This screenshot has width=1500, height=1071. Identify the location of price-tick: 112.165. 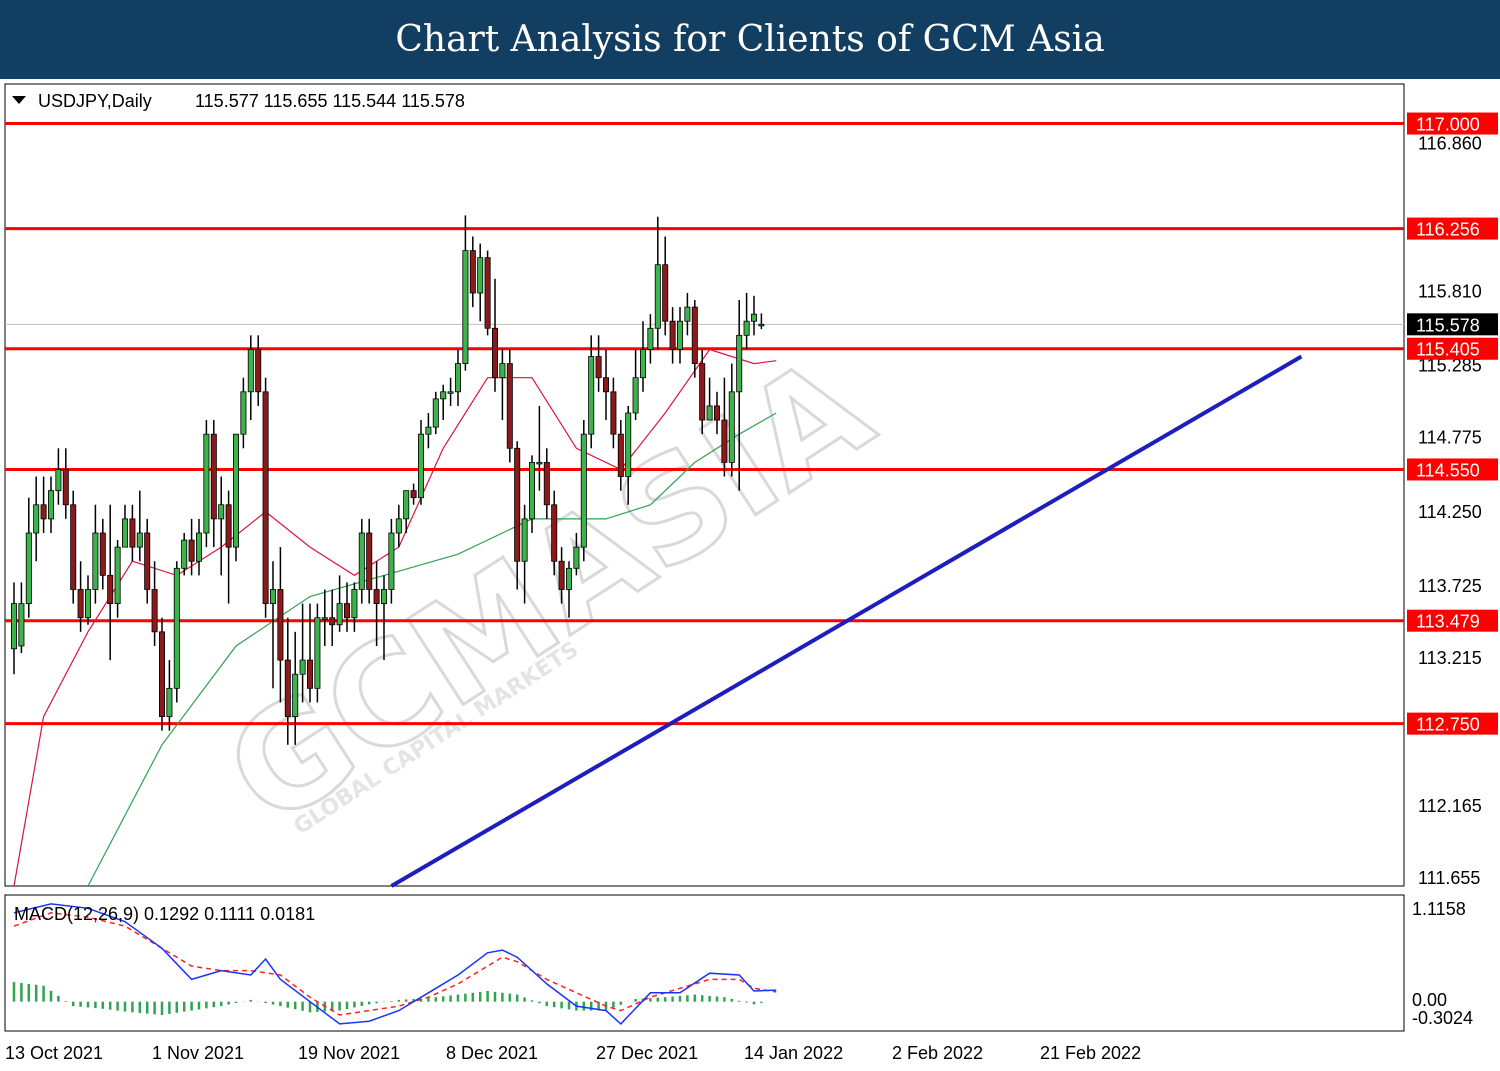
(1450, 806).